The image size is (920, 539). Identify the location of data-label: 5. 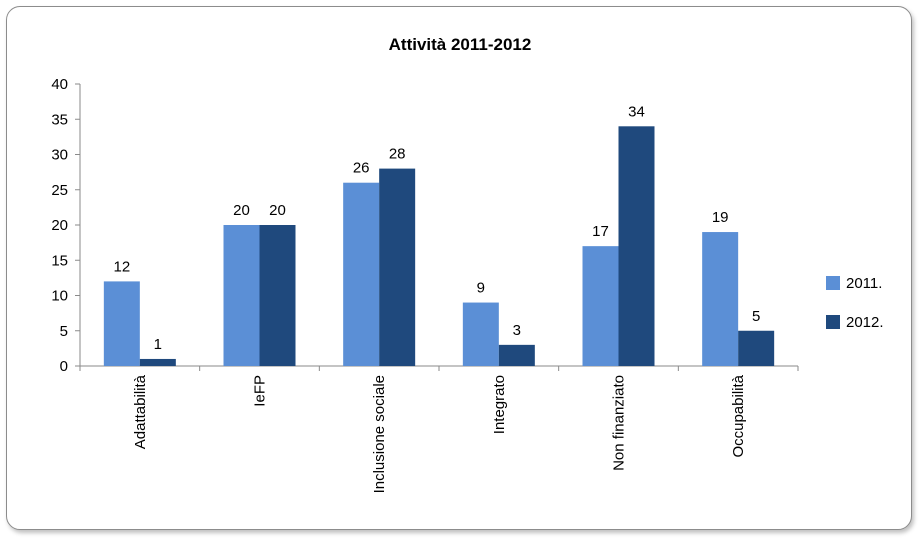
(756, 316).